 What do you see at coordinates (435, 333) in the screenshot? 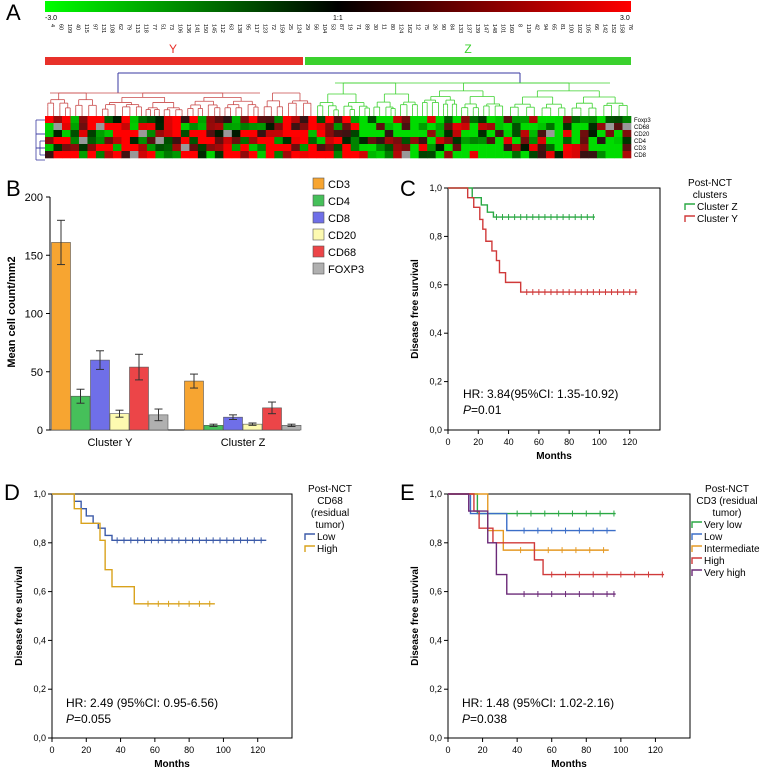
I see `y-tick-label: 0,4` at bounding box center [435, 333].